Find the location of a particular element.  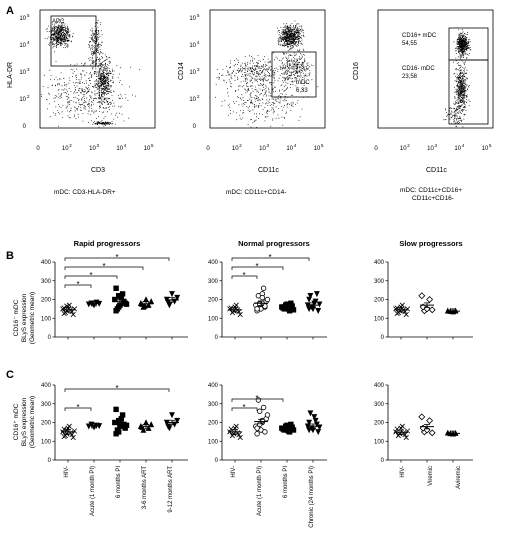

x-label: Viremic is located at coordinates (431, 476).